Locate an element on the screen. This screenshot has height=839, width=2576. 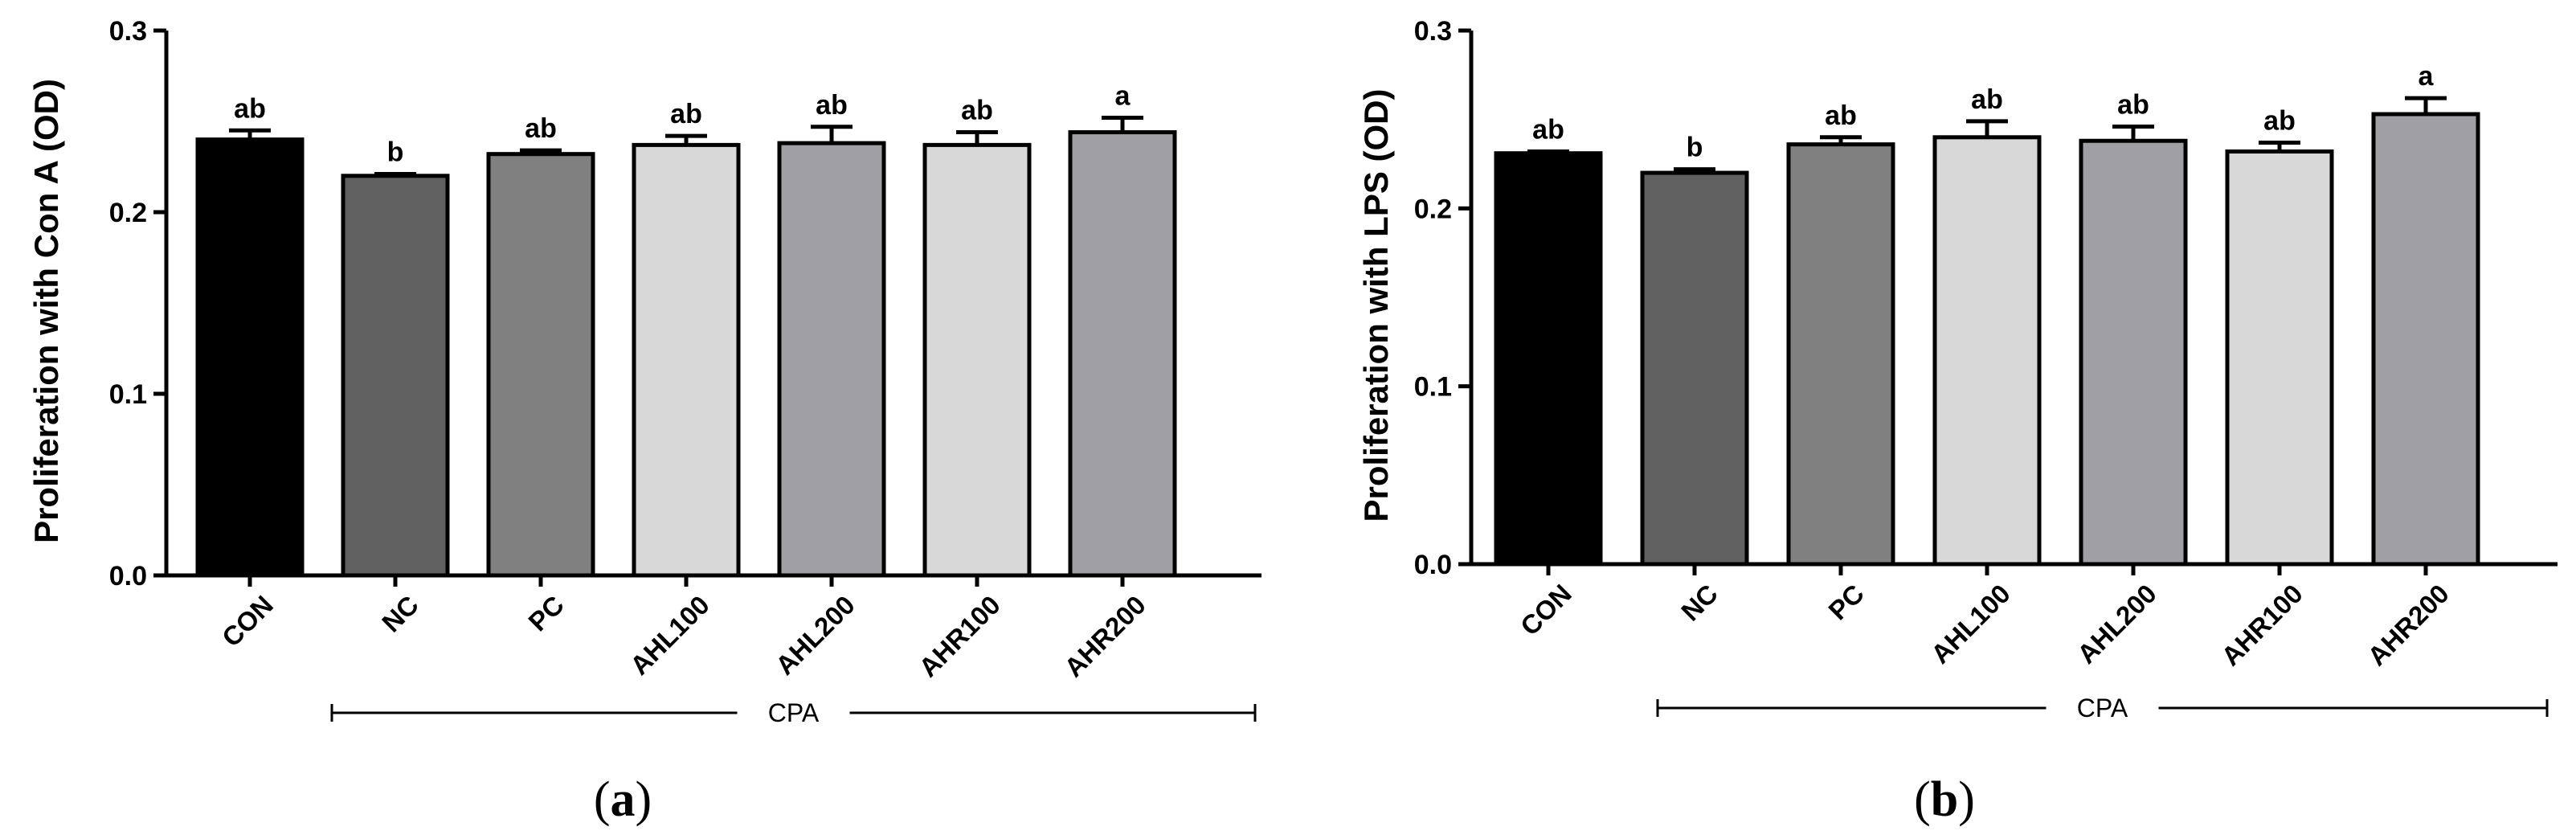
panel-letter: a is located at coordinates (624, 799).